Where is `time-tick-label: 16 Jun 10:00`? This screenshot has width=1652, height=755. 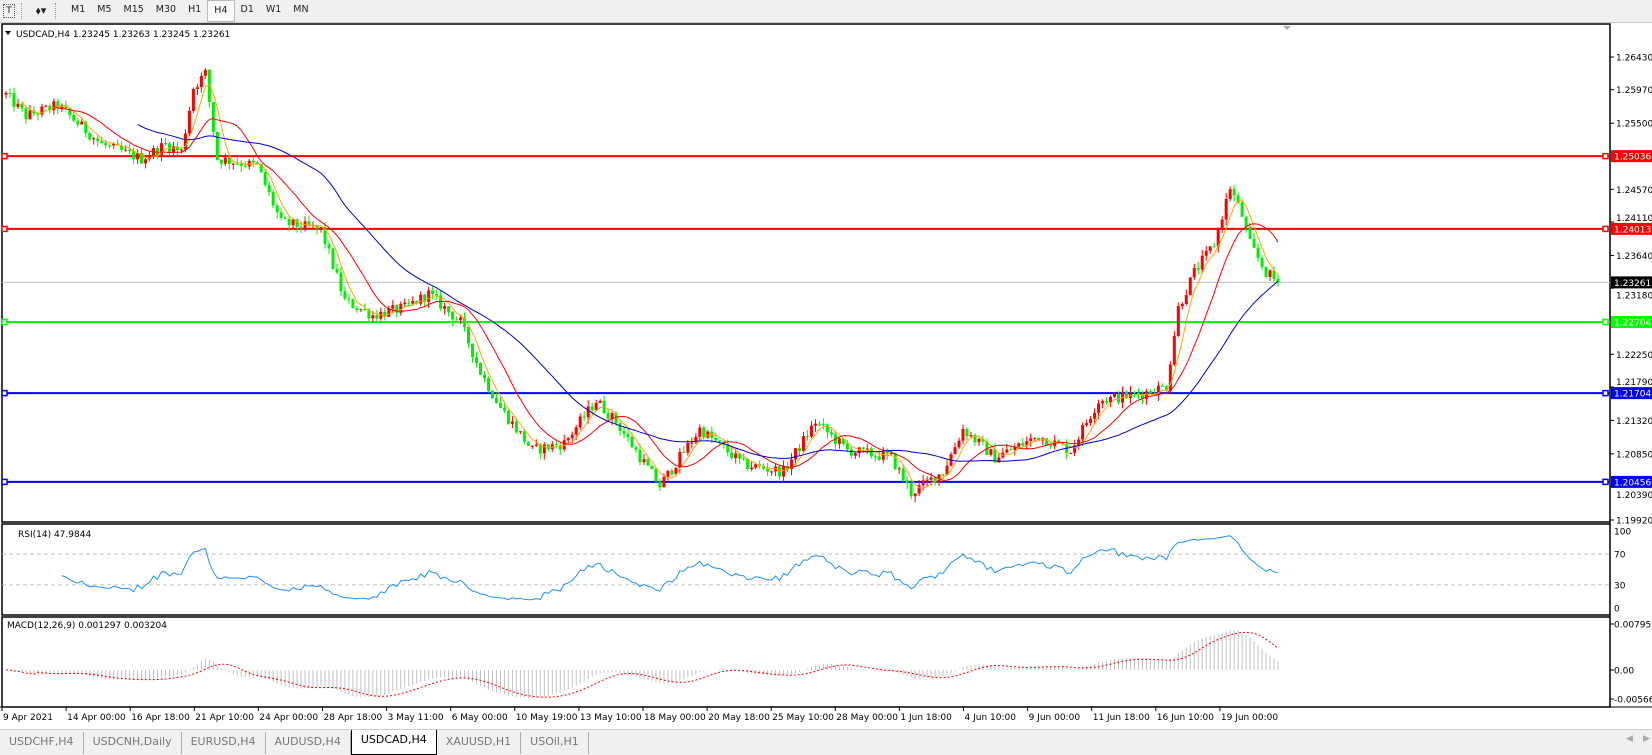 time-tick-label: 16 Jun 10:00 is located at coordinates (1185, 718).